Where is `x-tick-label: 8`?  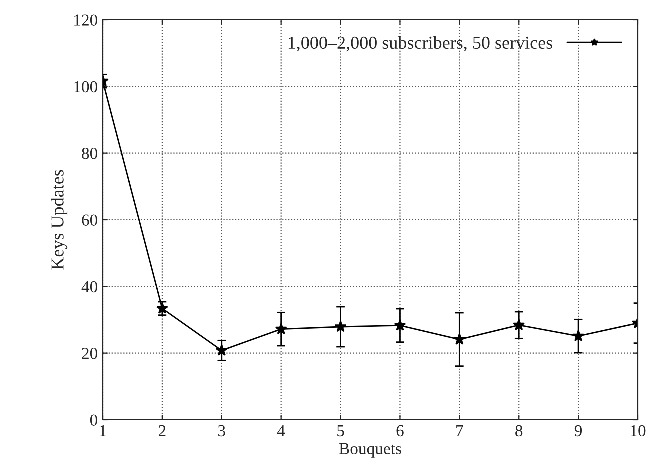 x-tick-label: 8 is located at coordinates (519, 431).